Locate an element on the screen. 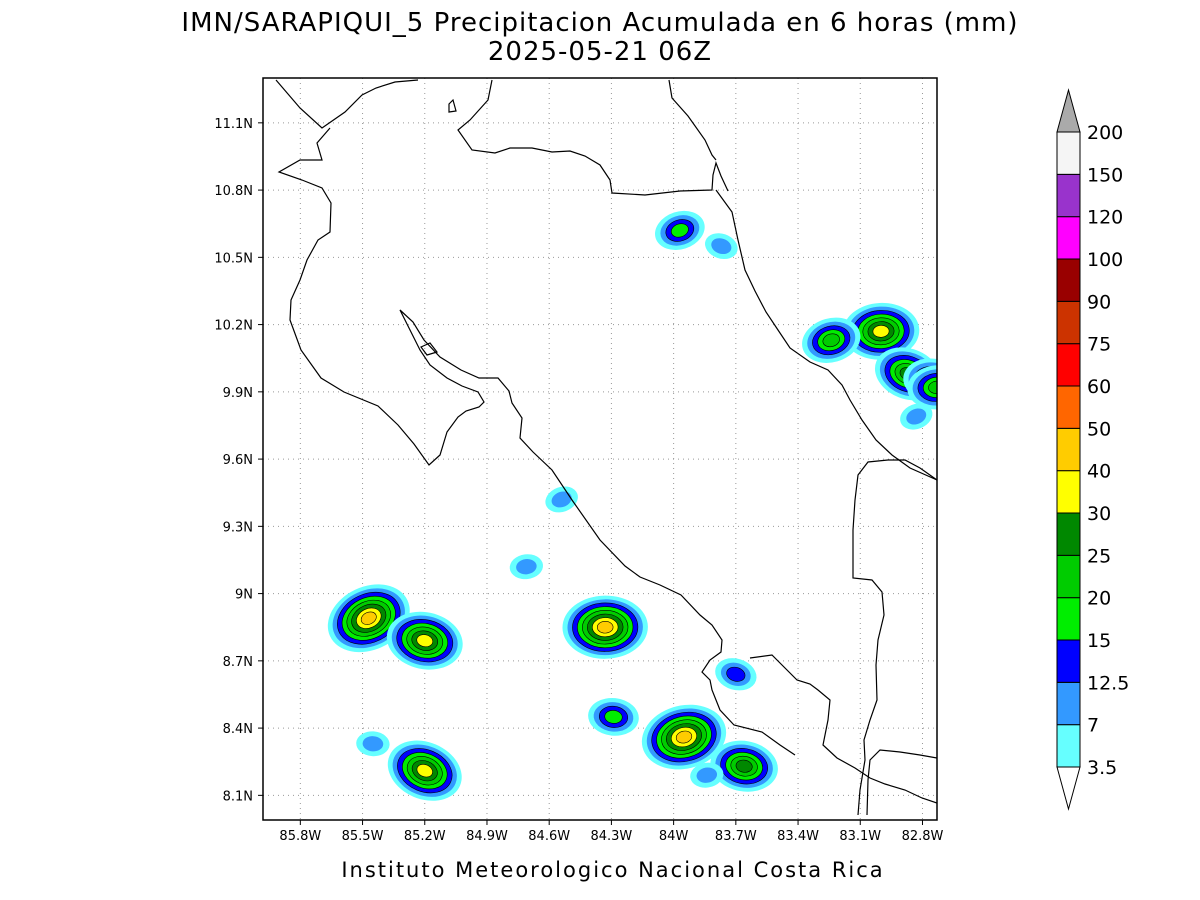 The width and height of the screenshot is (1200, 900). panama-border is located at coordinates (894, 637).